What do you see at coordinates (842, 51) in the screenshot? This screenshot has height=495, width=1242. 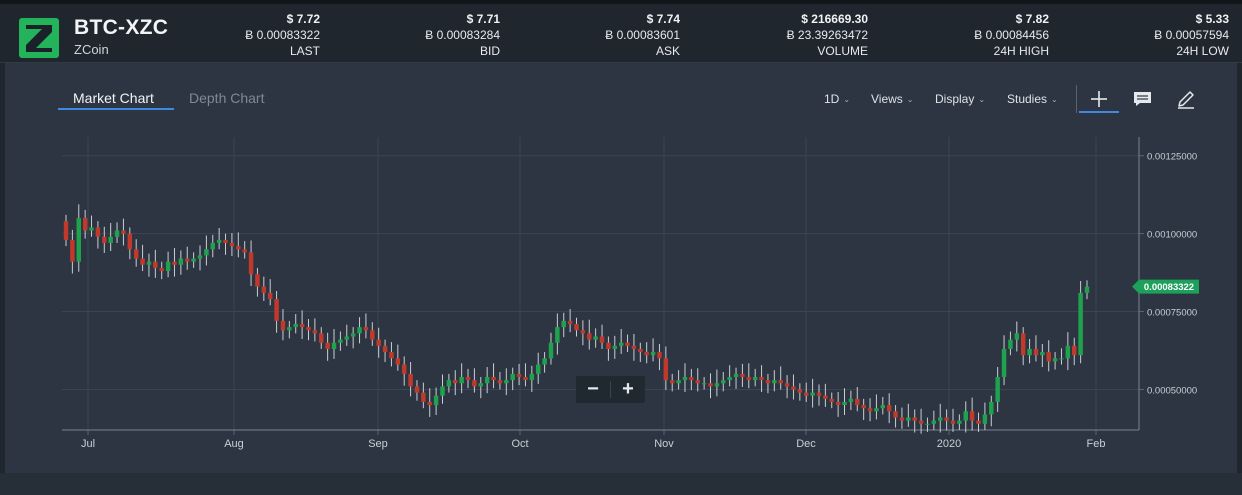 I see `stat-label: VOLUME` at bounding box center [842, 51].